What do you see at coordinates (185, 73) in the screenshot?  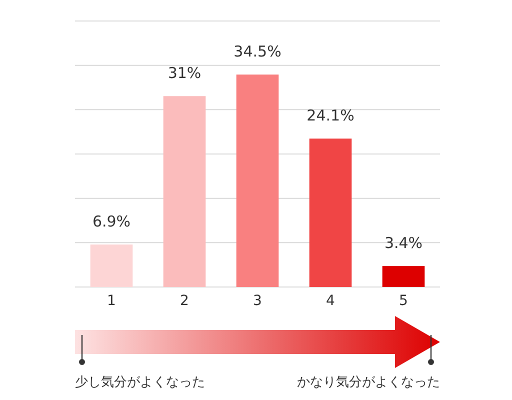 I see `data-label: 31%` at bounding box center [185, 73].